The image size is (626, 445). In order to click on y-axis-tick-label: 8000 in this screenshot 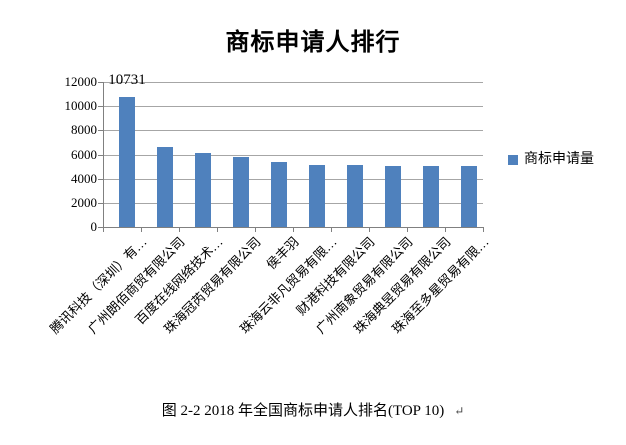, I will do `click(84, 130)`.